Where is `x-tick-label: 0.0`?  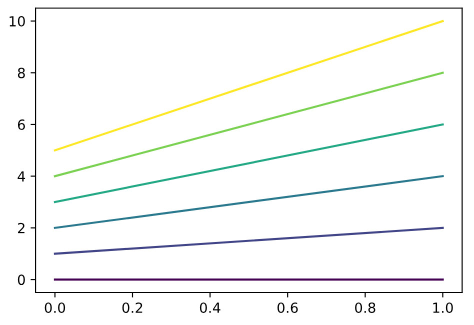 x-tick-label: 0.0 is located at coordinates (55, 307).